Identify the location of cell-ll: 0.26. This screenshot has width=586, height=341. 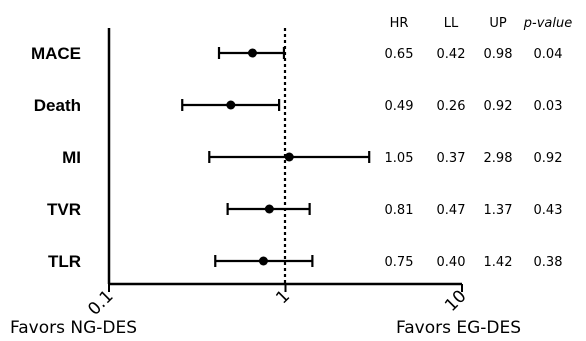
(451, 106).